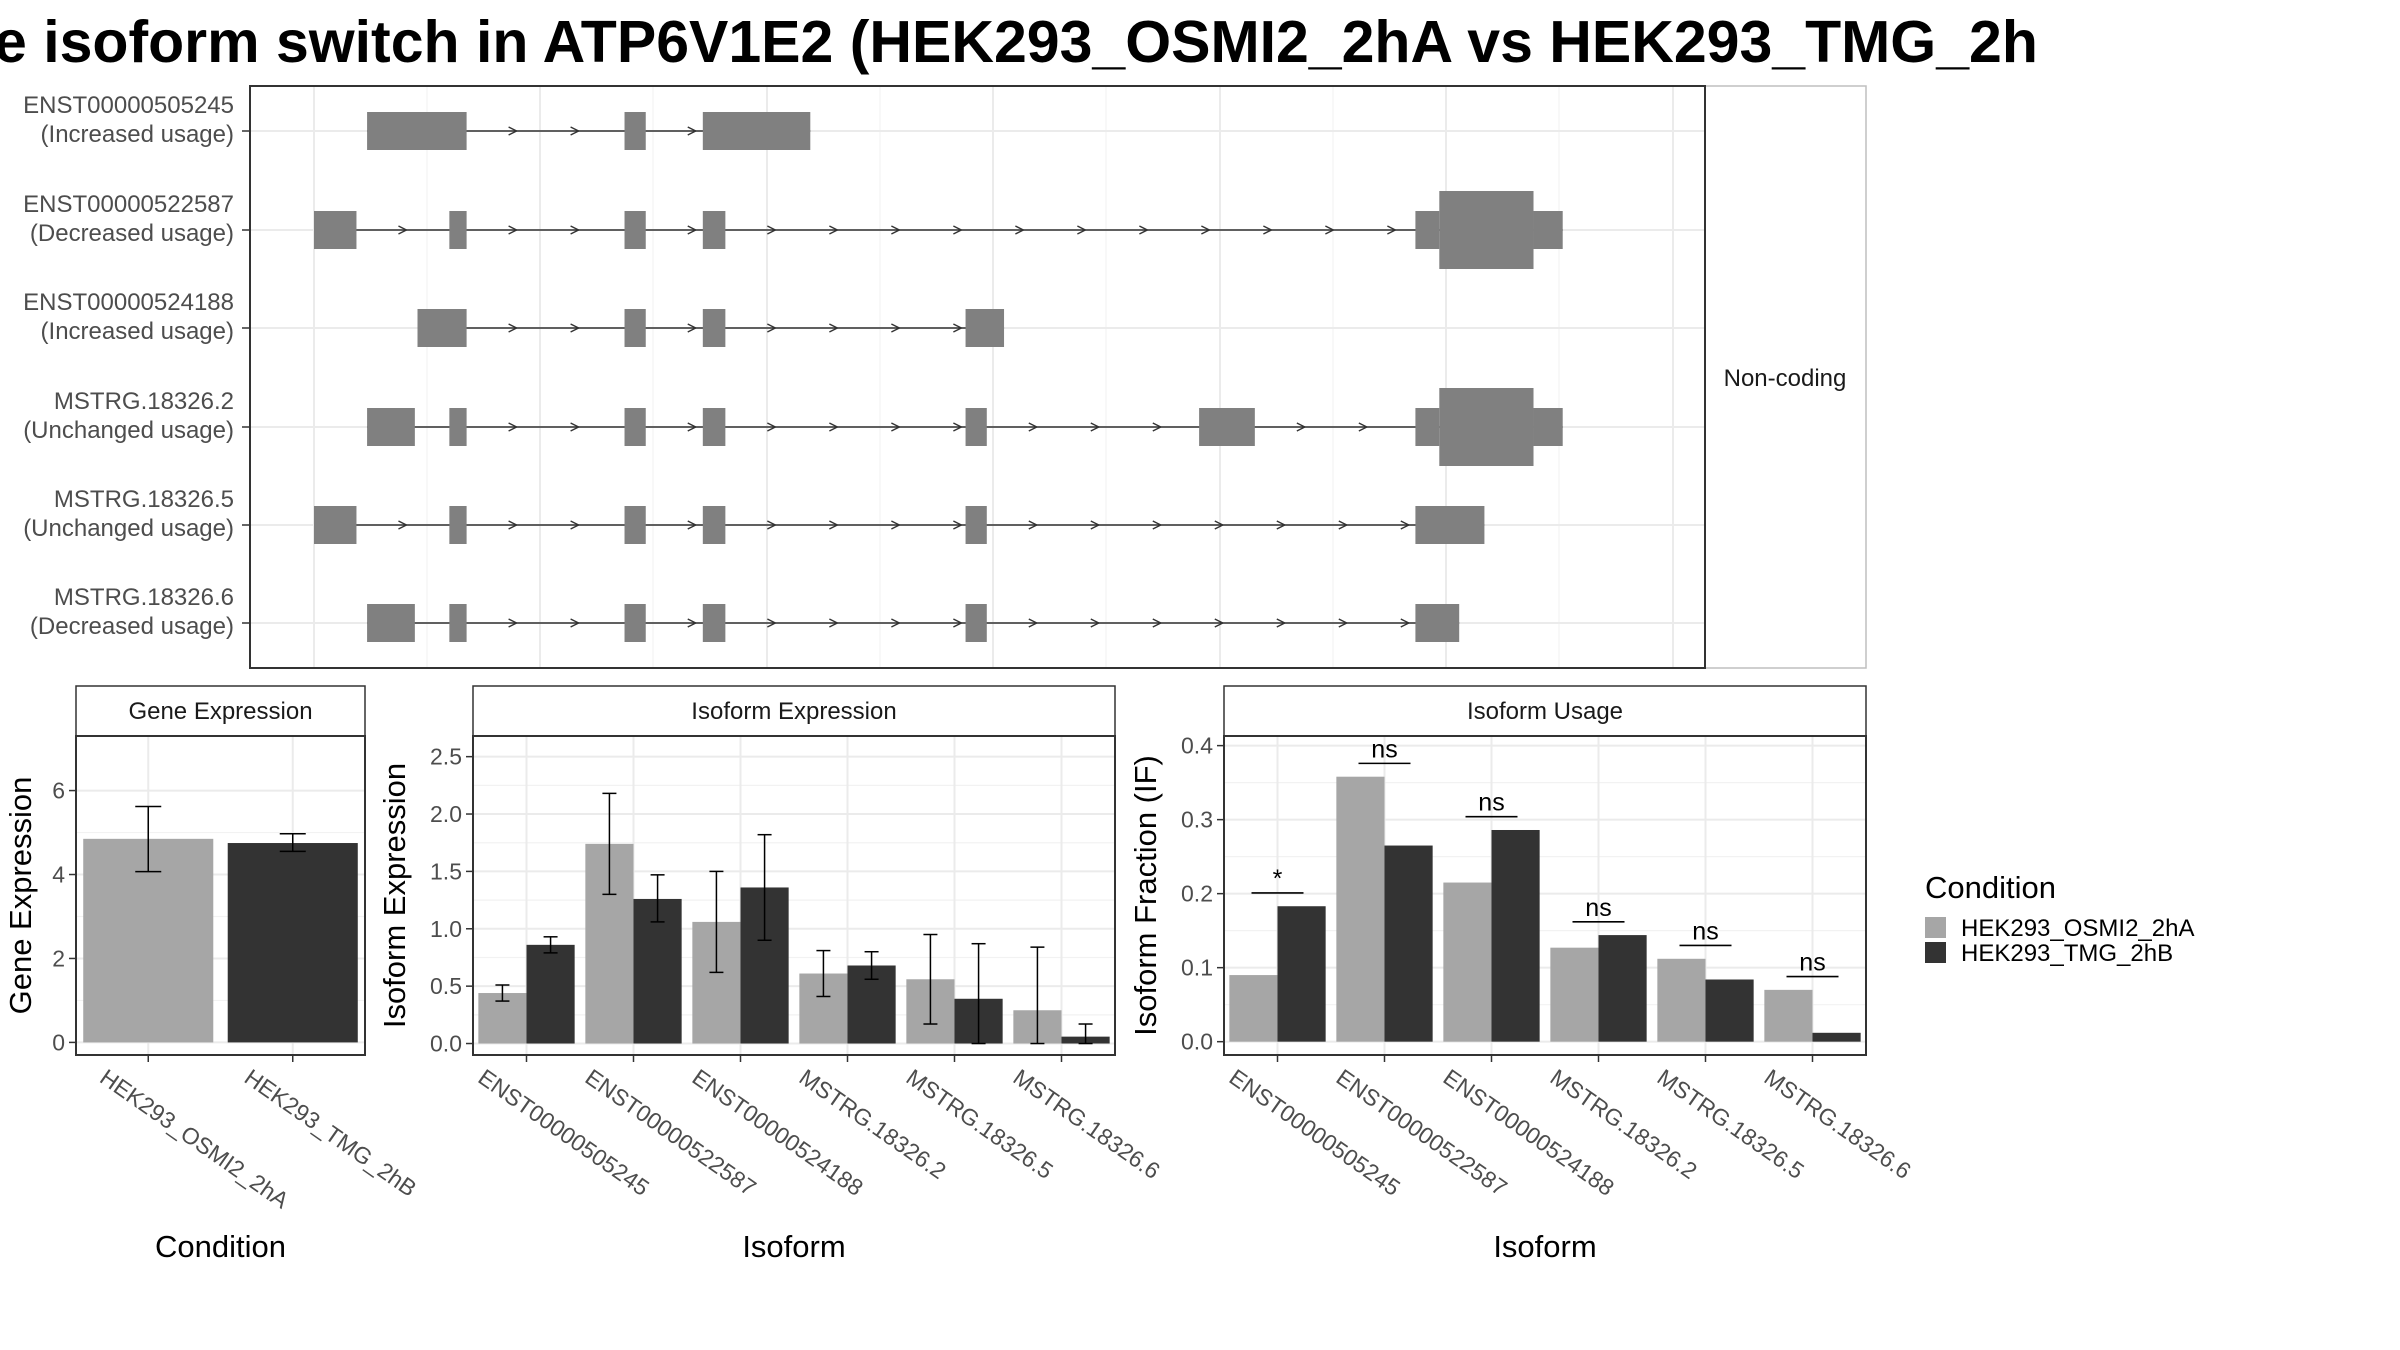 The height and width of the screenshot is (1350, 2400). Describe the element at coordinates (1197, 968) in the screenshot. I see `y-tick-label: 0.1` at that location.